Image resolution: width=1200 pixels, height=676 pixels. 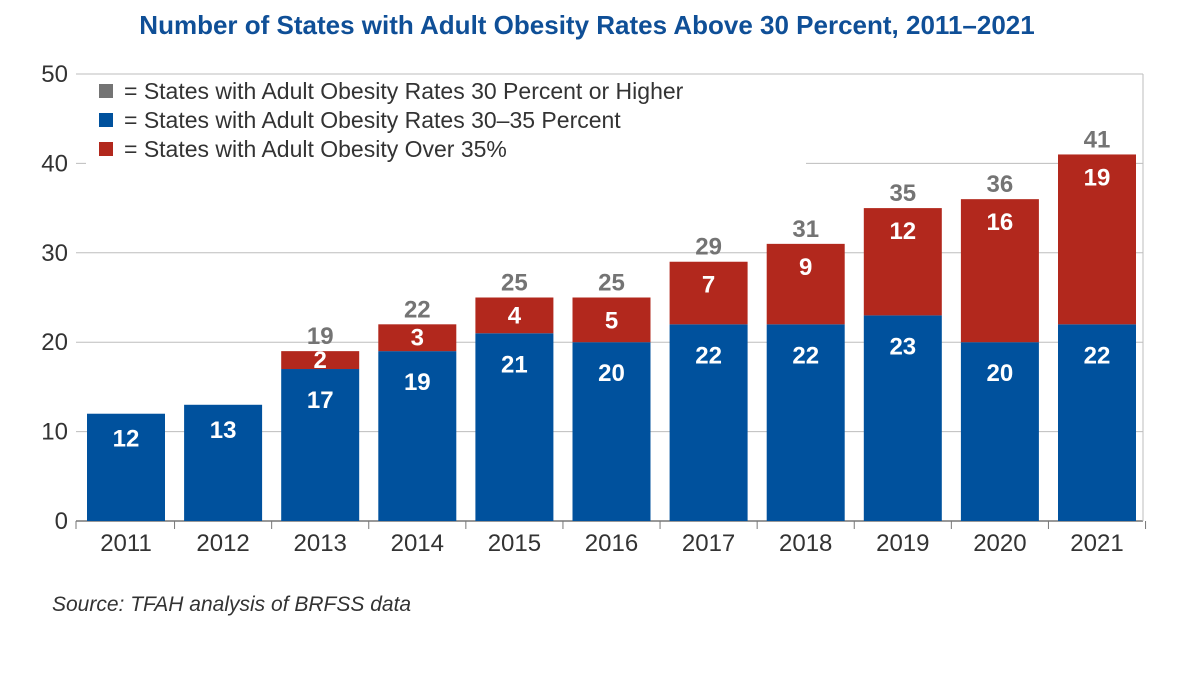 What do you see at coordinates (708, 247) in the screenshot?
I see `bar-total-label: 29` at bounding box center [708, 247].